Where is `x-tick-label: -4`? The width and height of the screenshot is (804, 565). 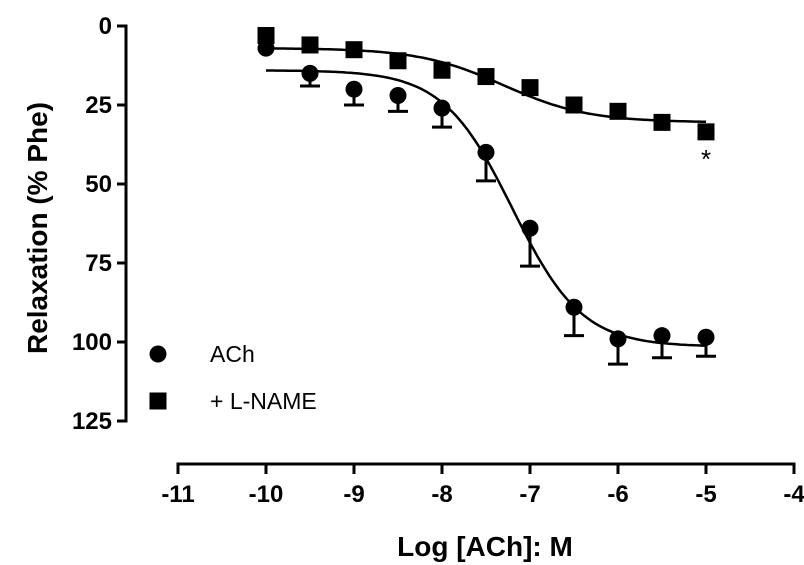
x-tick-label: -4 is located at coordinates (793, 494).